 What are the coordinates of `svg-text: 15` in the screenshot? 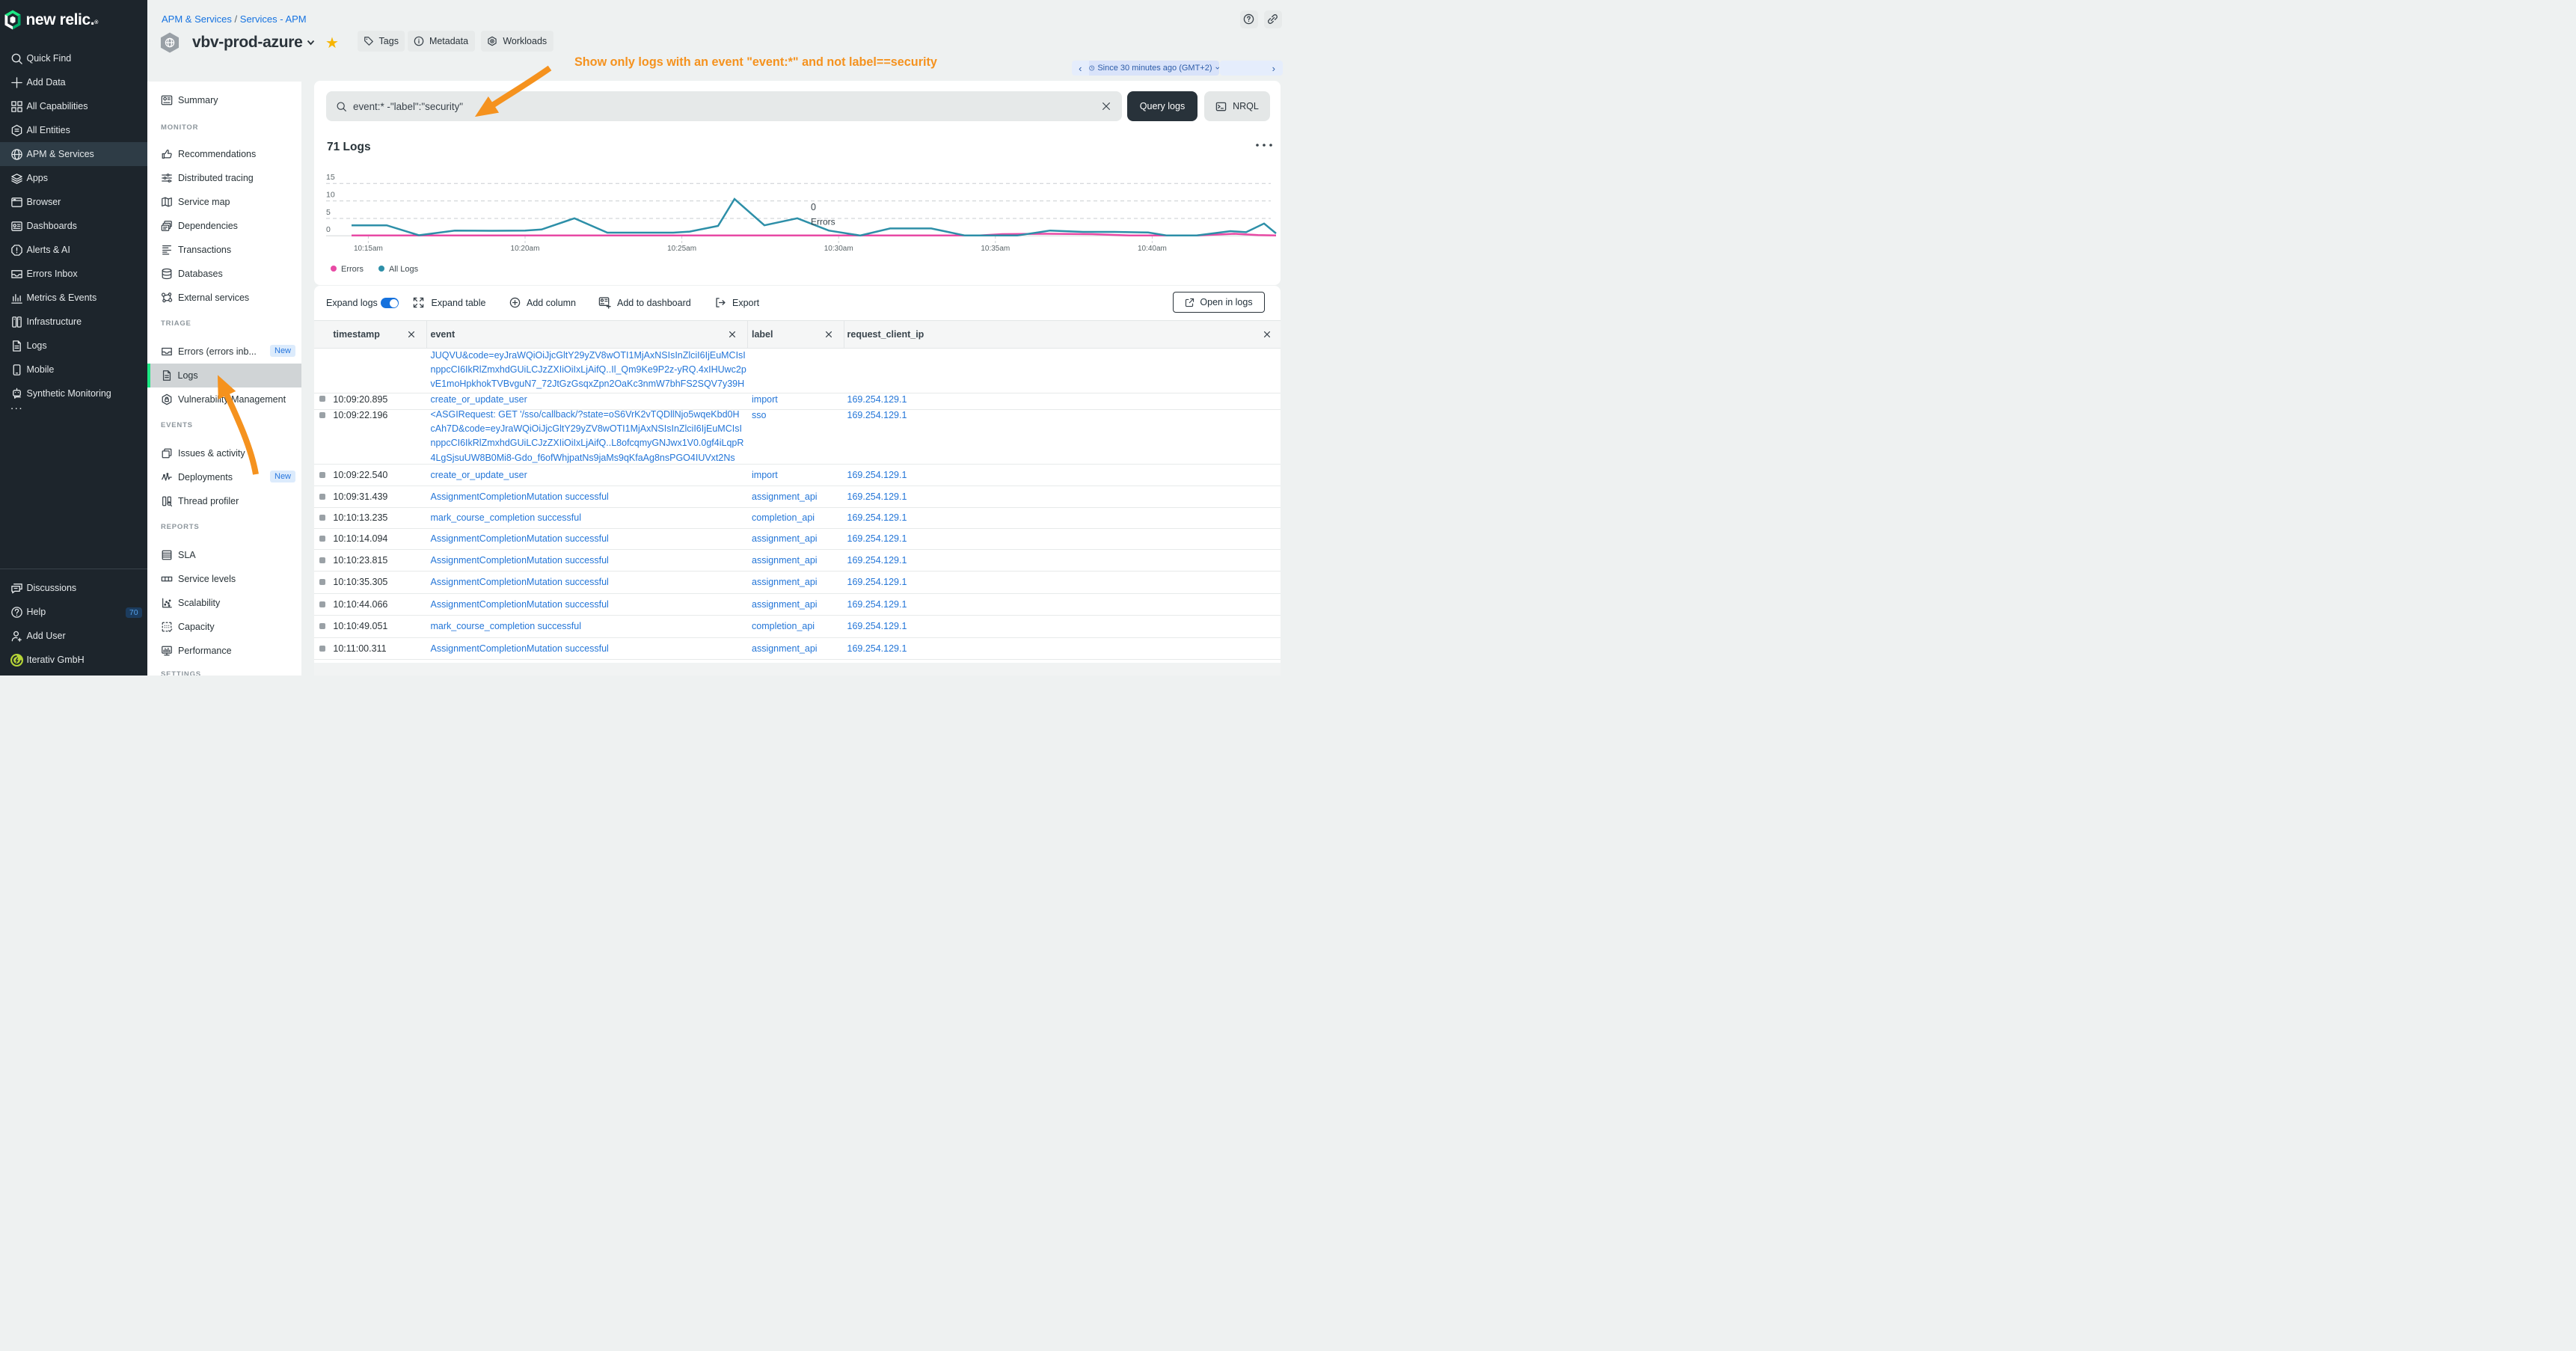 It's located at (330, 177).